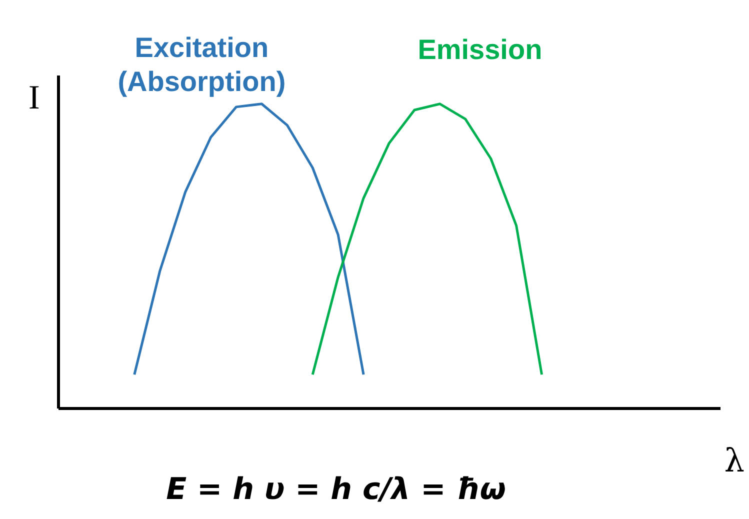  Describe the element at coordinates (336, 489) in the screenshot. I see `text: E = h υ = h c/λ = ħω` at that location.